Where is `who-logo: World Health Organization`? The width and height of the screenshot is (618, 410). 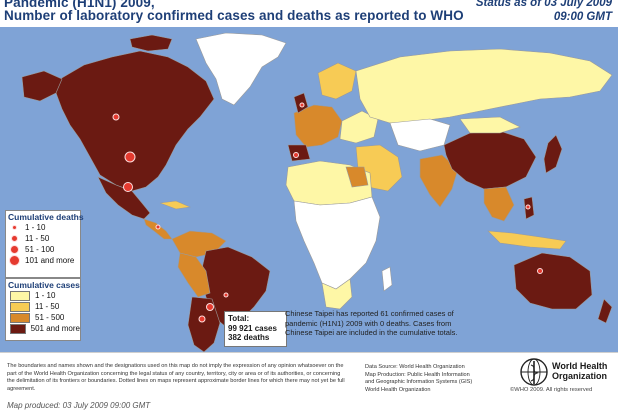 who-logo: World Health Organization is located at coordinates (566, 374).